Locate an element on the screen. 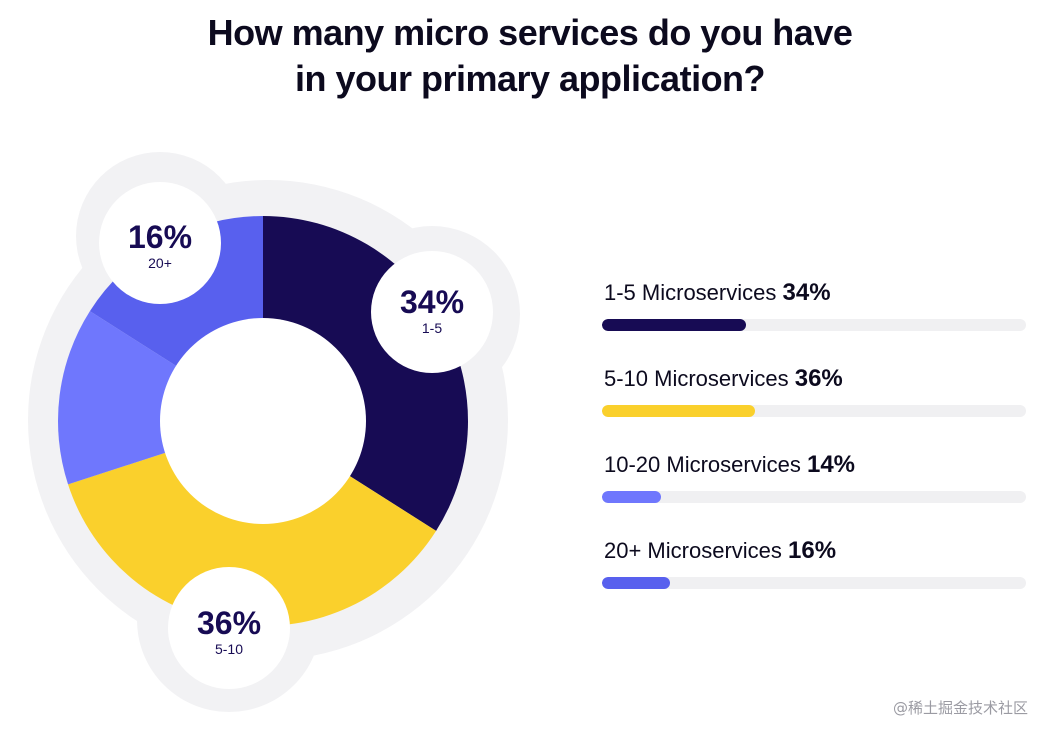 Image resolution: width=1050 pixels, height=738 pixels. legend-percent: 34% is located at coordinates (806, 292).